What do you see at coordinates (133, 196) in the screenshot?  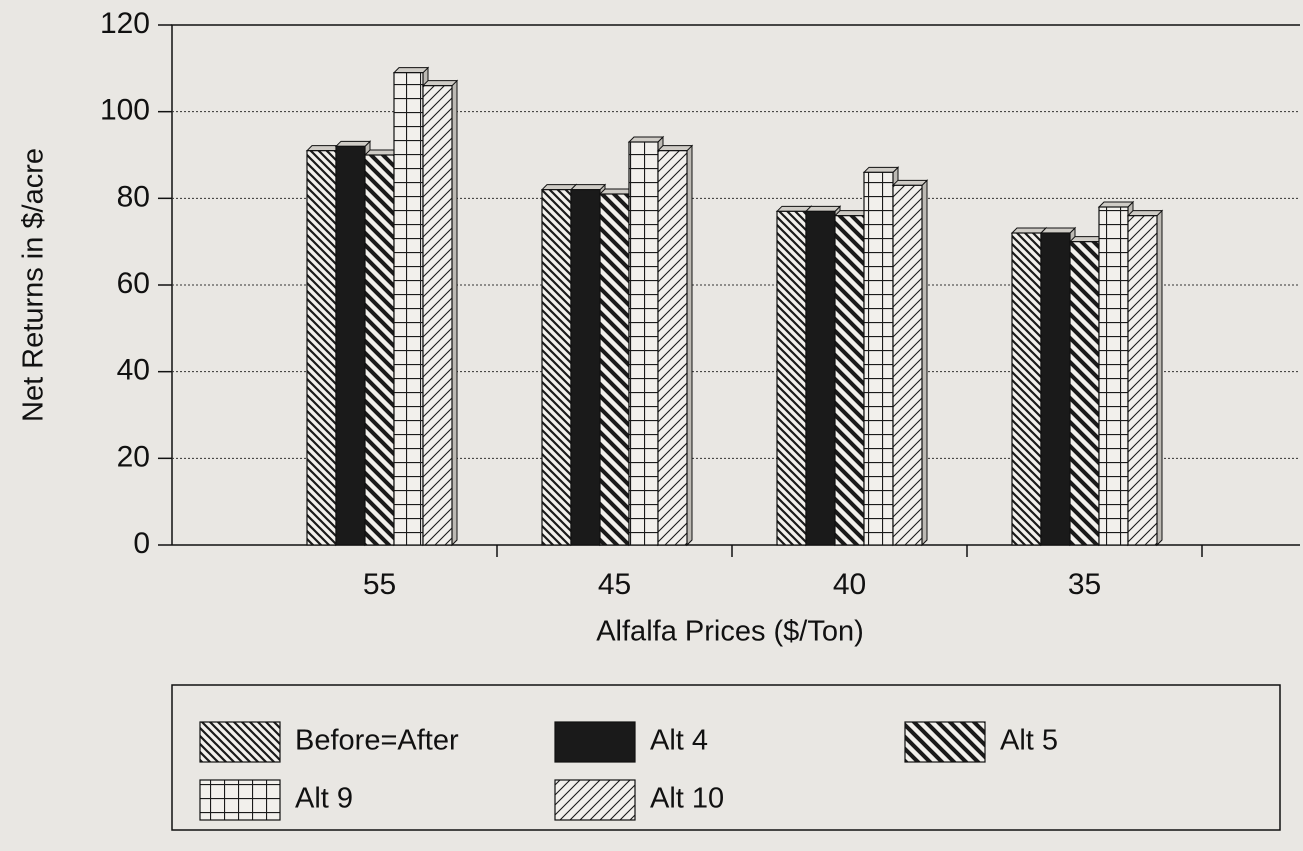 I see `y-tick-label: 80` at bounding box center [133, 196].